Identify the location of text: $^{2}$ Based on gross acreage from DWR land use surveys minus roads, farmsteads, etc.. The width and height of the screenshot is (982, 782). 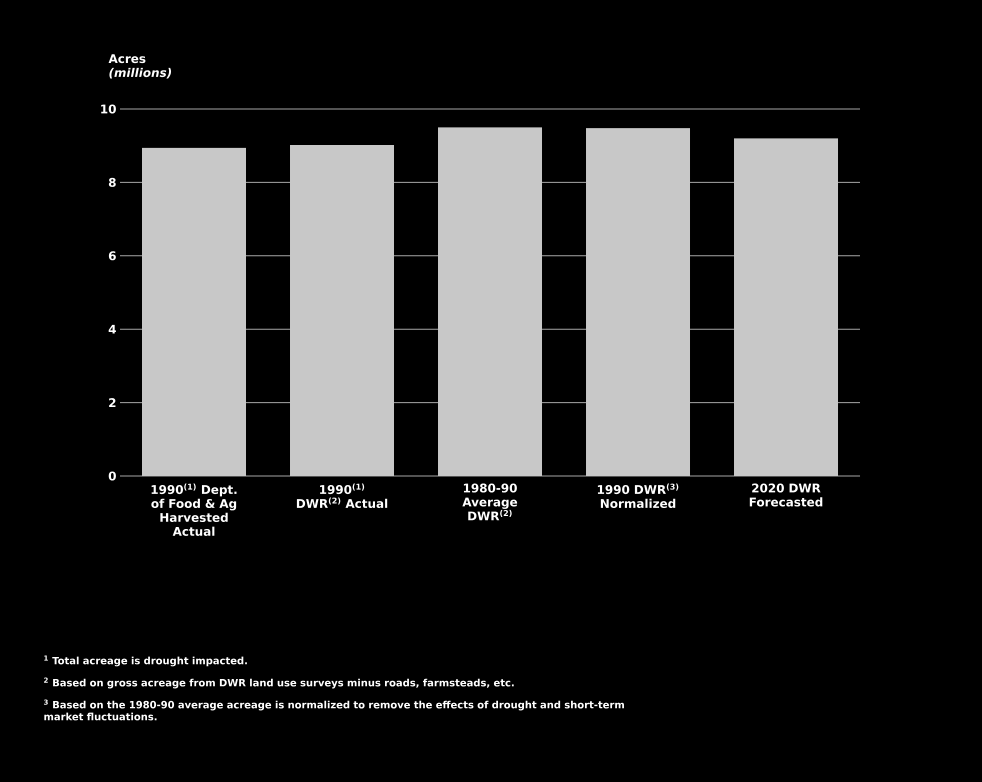
(279, 683).